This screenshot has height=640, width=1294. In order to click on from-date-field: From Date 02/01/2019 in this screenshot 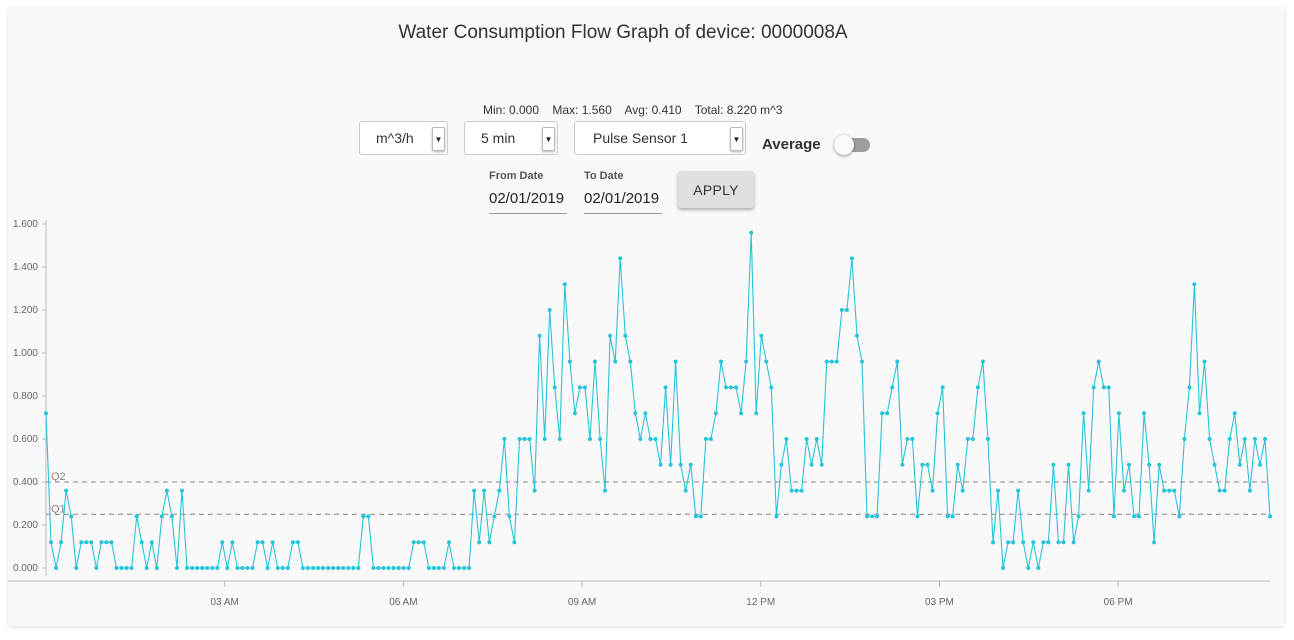, I will do `click(528, 192)`.